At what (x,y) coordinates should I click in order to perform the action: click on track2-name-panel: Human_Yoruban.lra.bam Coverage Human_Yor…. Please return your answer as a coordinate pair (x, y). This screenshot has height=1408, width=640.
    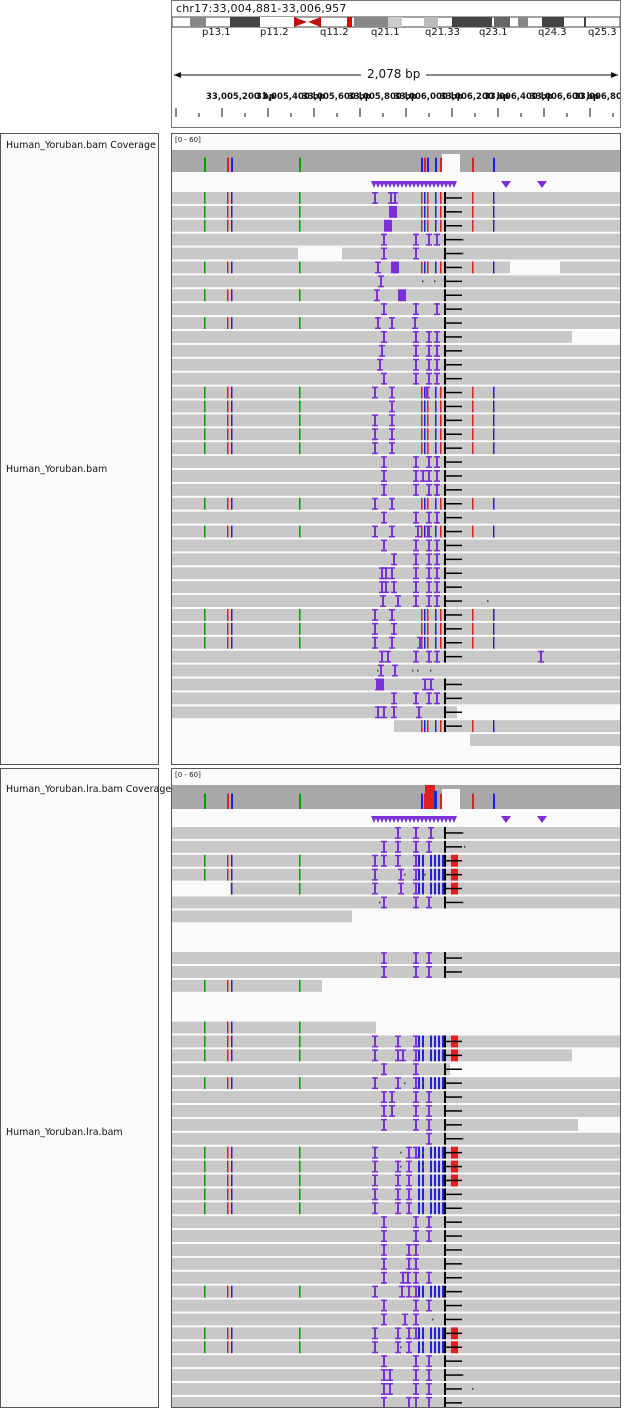
    Looking at the image, I should click on (85, 1088).